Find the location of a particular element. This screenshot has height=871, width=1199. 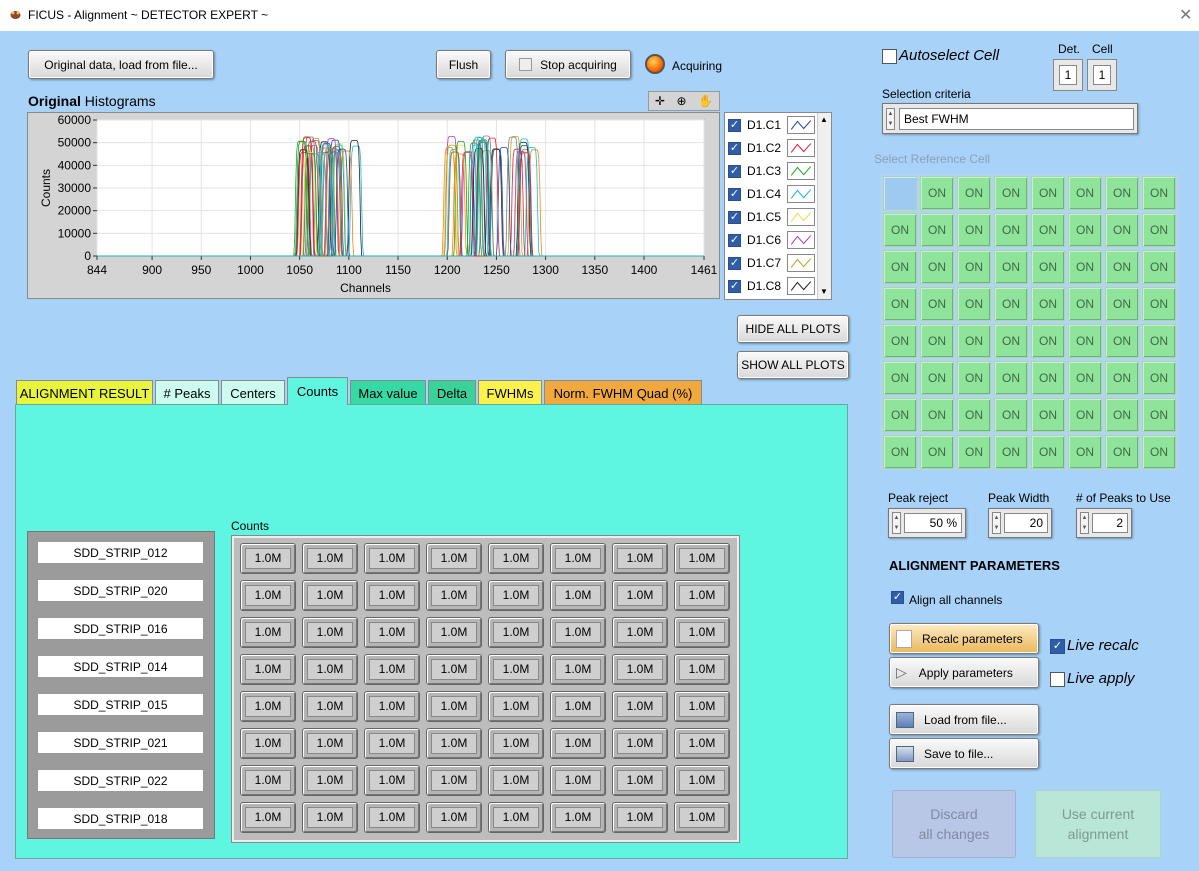

legend-item: ✓ D1.C8 is located at coordinates (771, 286).